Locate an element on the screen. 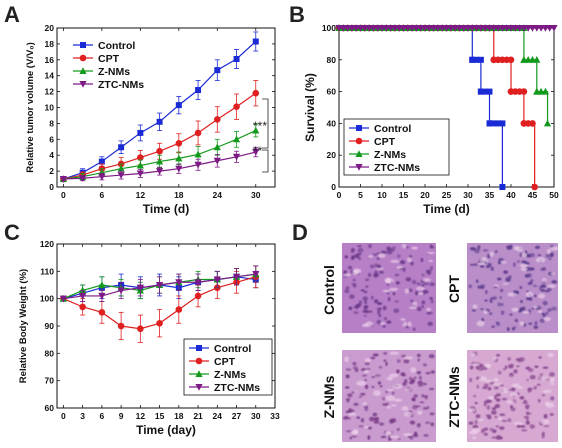 This screenshot has width=562, height=448. y-tick-label: 100 is located at coordinates (329, 28).